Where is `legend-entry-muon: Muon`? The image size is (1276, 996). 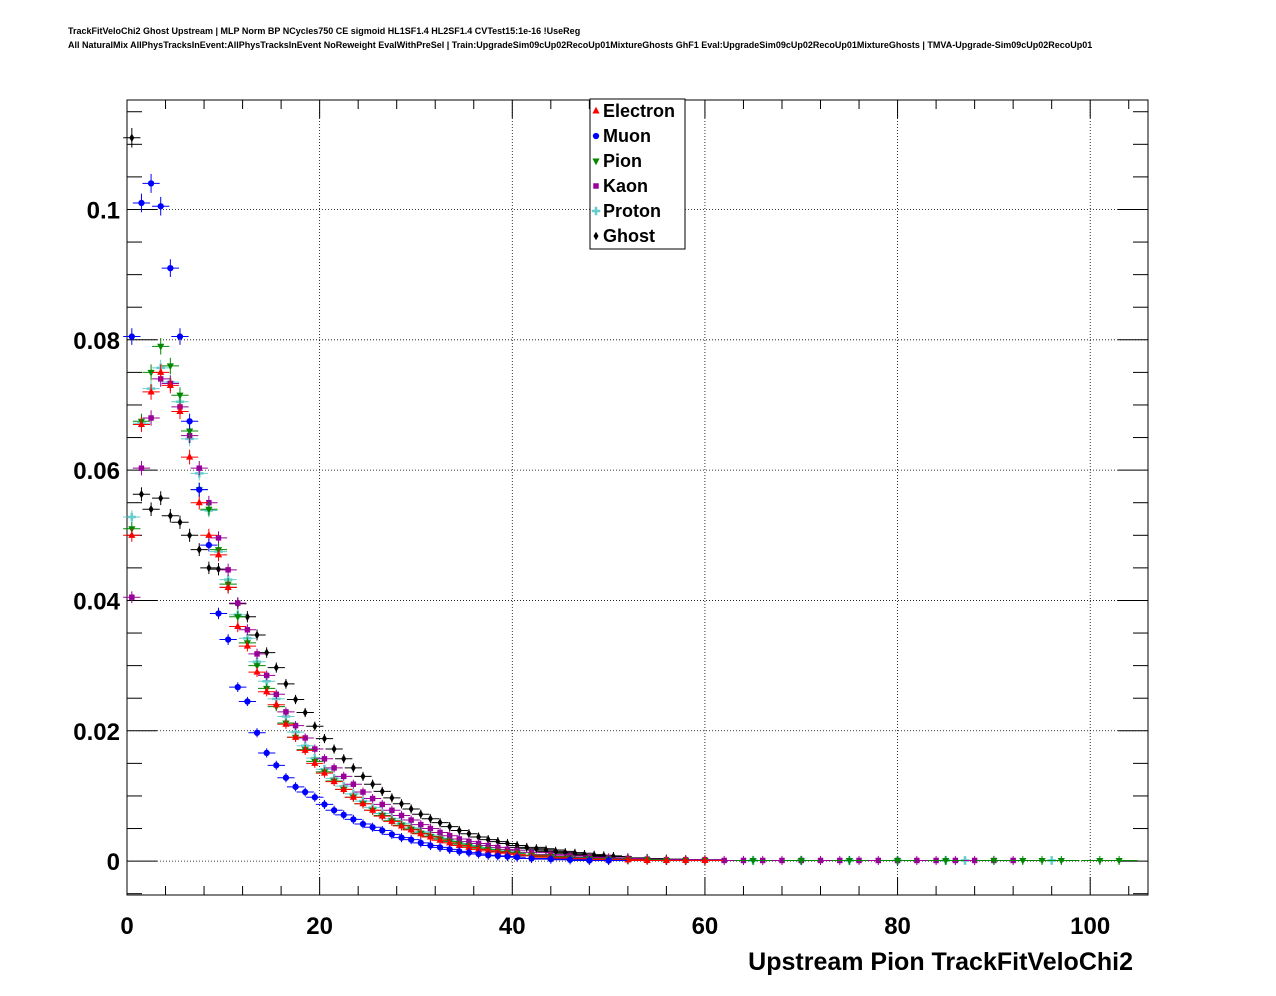 legend-entry-muon: Muon is located at coordinates (621, 136).